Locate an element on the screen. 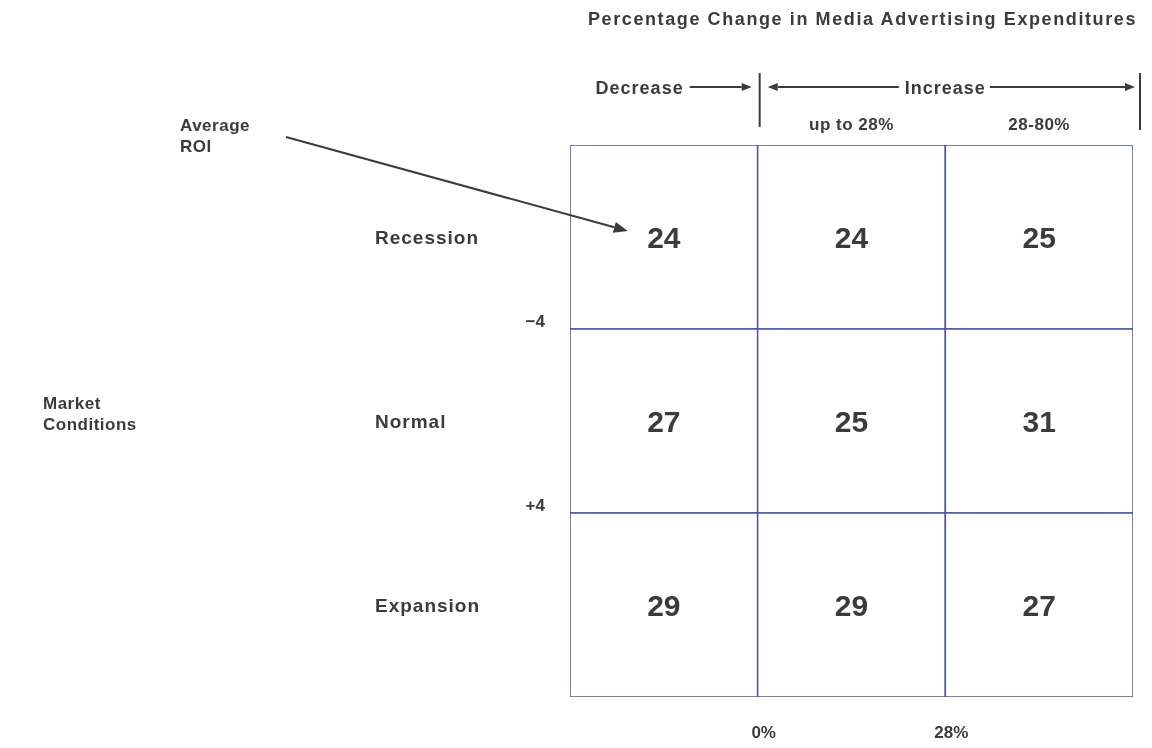 The height and width of the screenshot is (748, 1152). text: +4 is located at coordinates (535, 505).